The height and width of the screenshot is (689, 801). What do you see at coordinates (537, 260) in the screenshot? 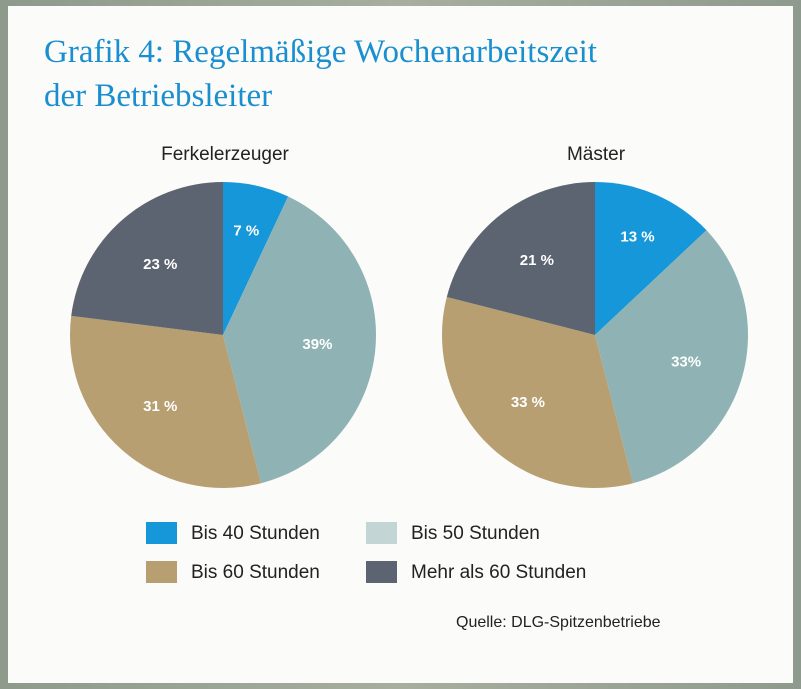
I see `pie-slice-label: 21 %` at bounding box center [537, 260].